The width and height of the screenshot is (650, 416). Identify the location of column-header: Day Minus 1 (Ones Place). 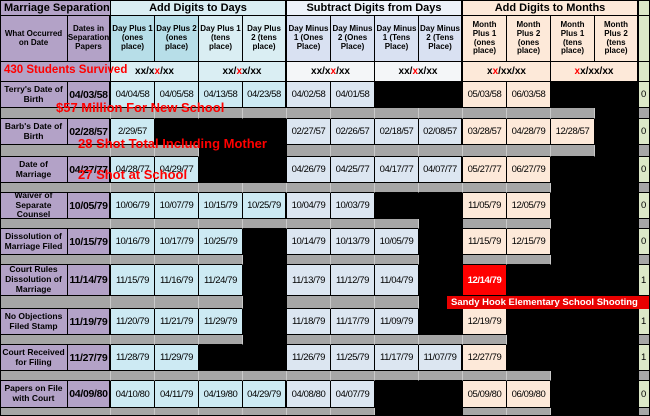
(309, 39).